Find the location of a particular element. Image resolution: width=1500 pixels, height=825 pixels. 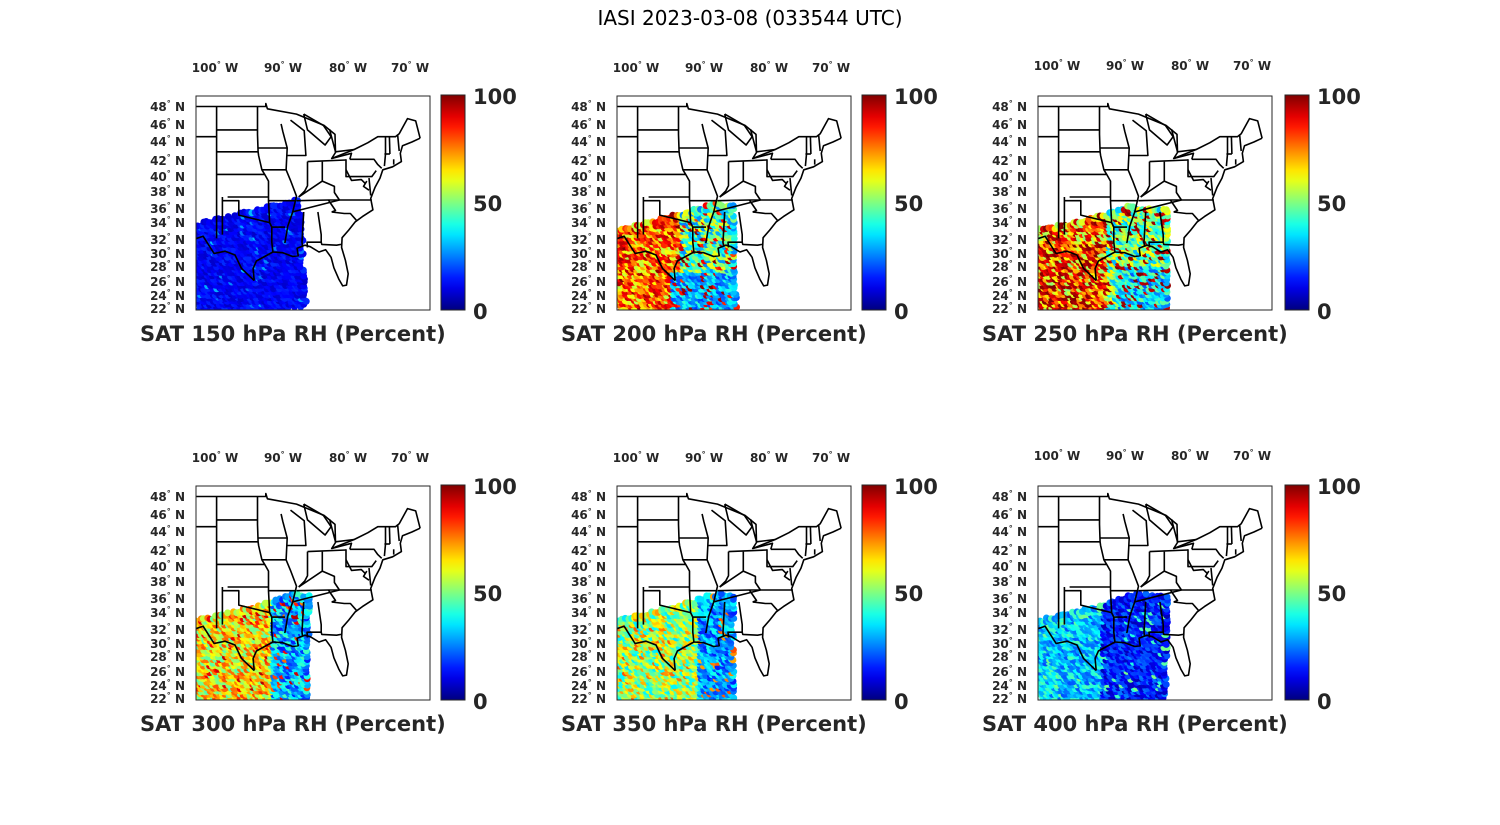

state-boundaries is located at coordinates (308, 584).